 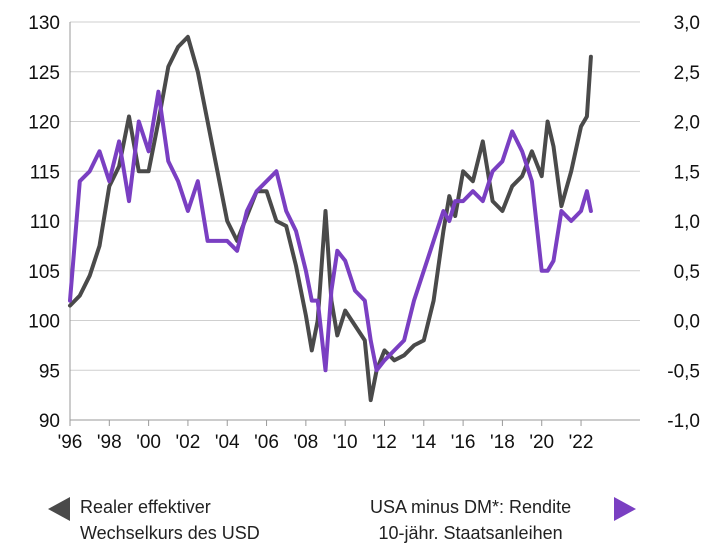 I want to click on x-tick-label: '10, so click(x=345, y=442).